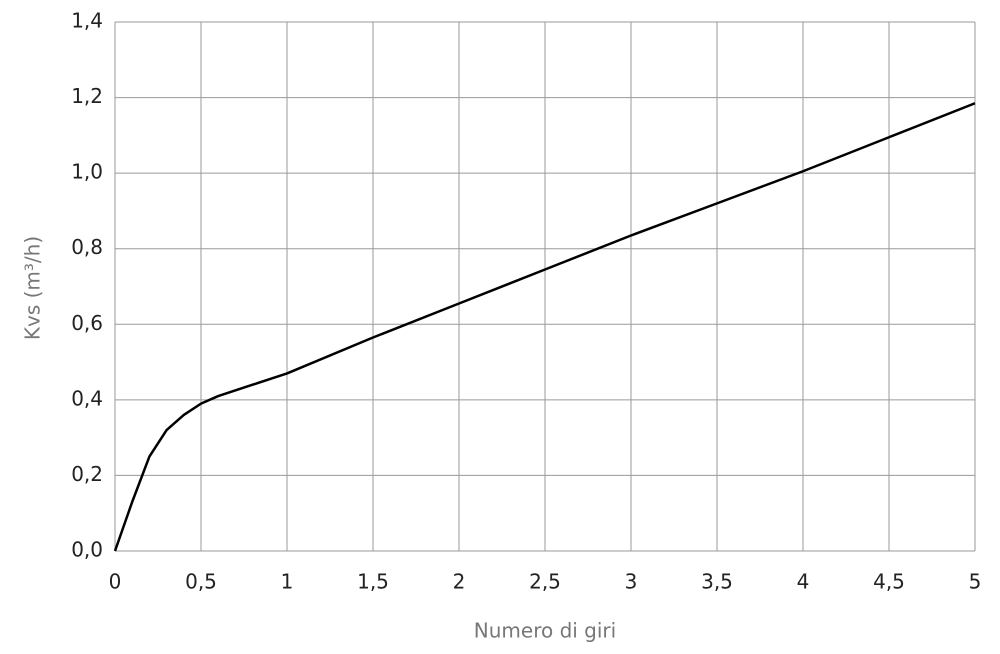 The width and height of the screenshot is (1000, 654). I want to click on y-tick-label: 0,8, so click(87, 247).